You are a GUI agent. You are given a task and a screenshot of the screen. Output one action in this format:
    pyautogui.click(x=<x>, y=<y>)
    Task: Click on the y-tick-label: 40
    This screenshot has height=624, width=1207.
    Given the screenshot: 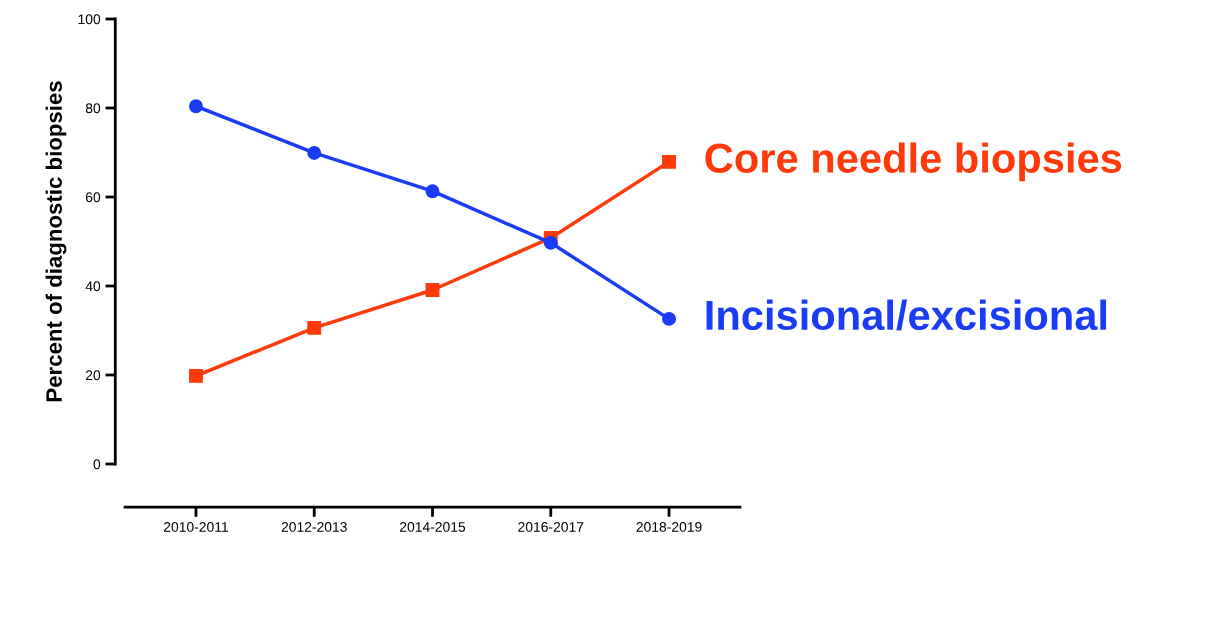 What is the action you would take?
    pyautogui.click(x=93, y=286)
    